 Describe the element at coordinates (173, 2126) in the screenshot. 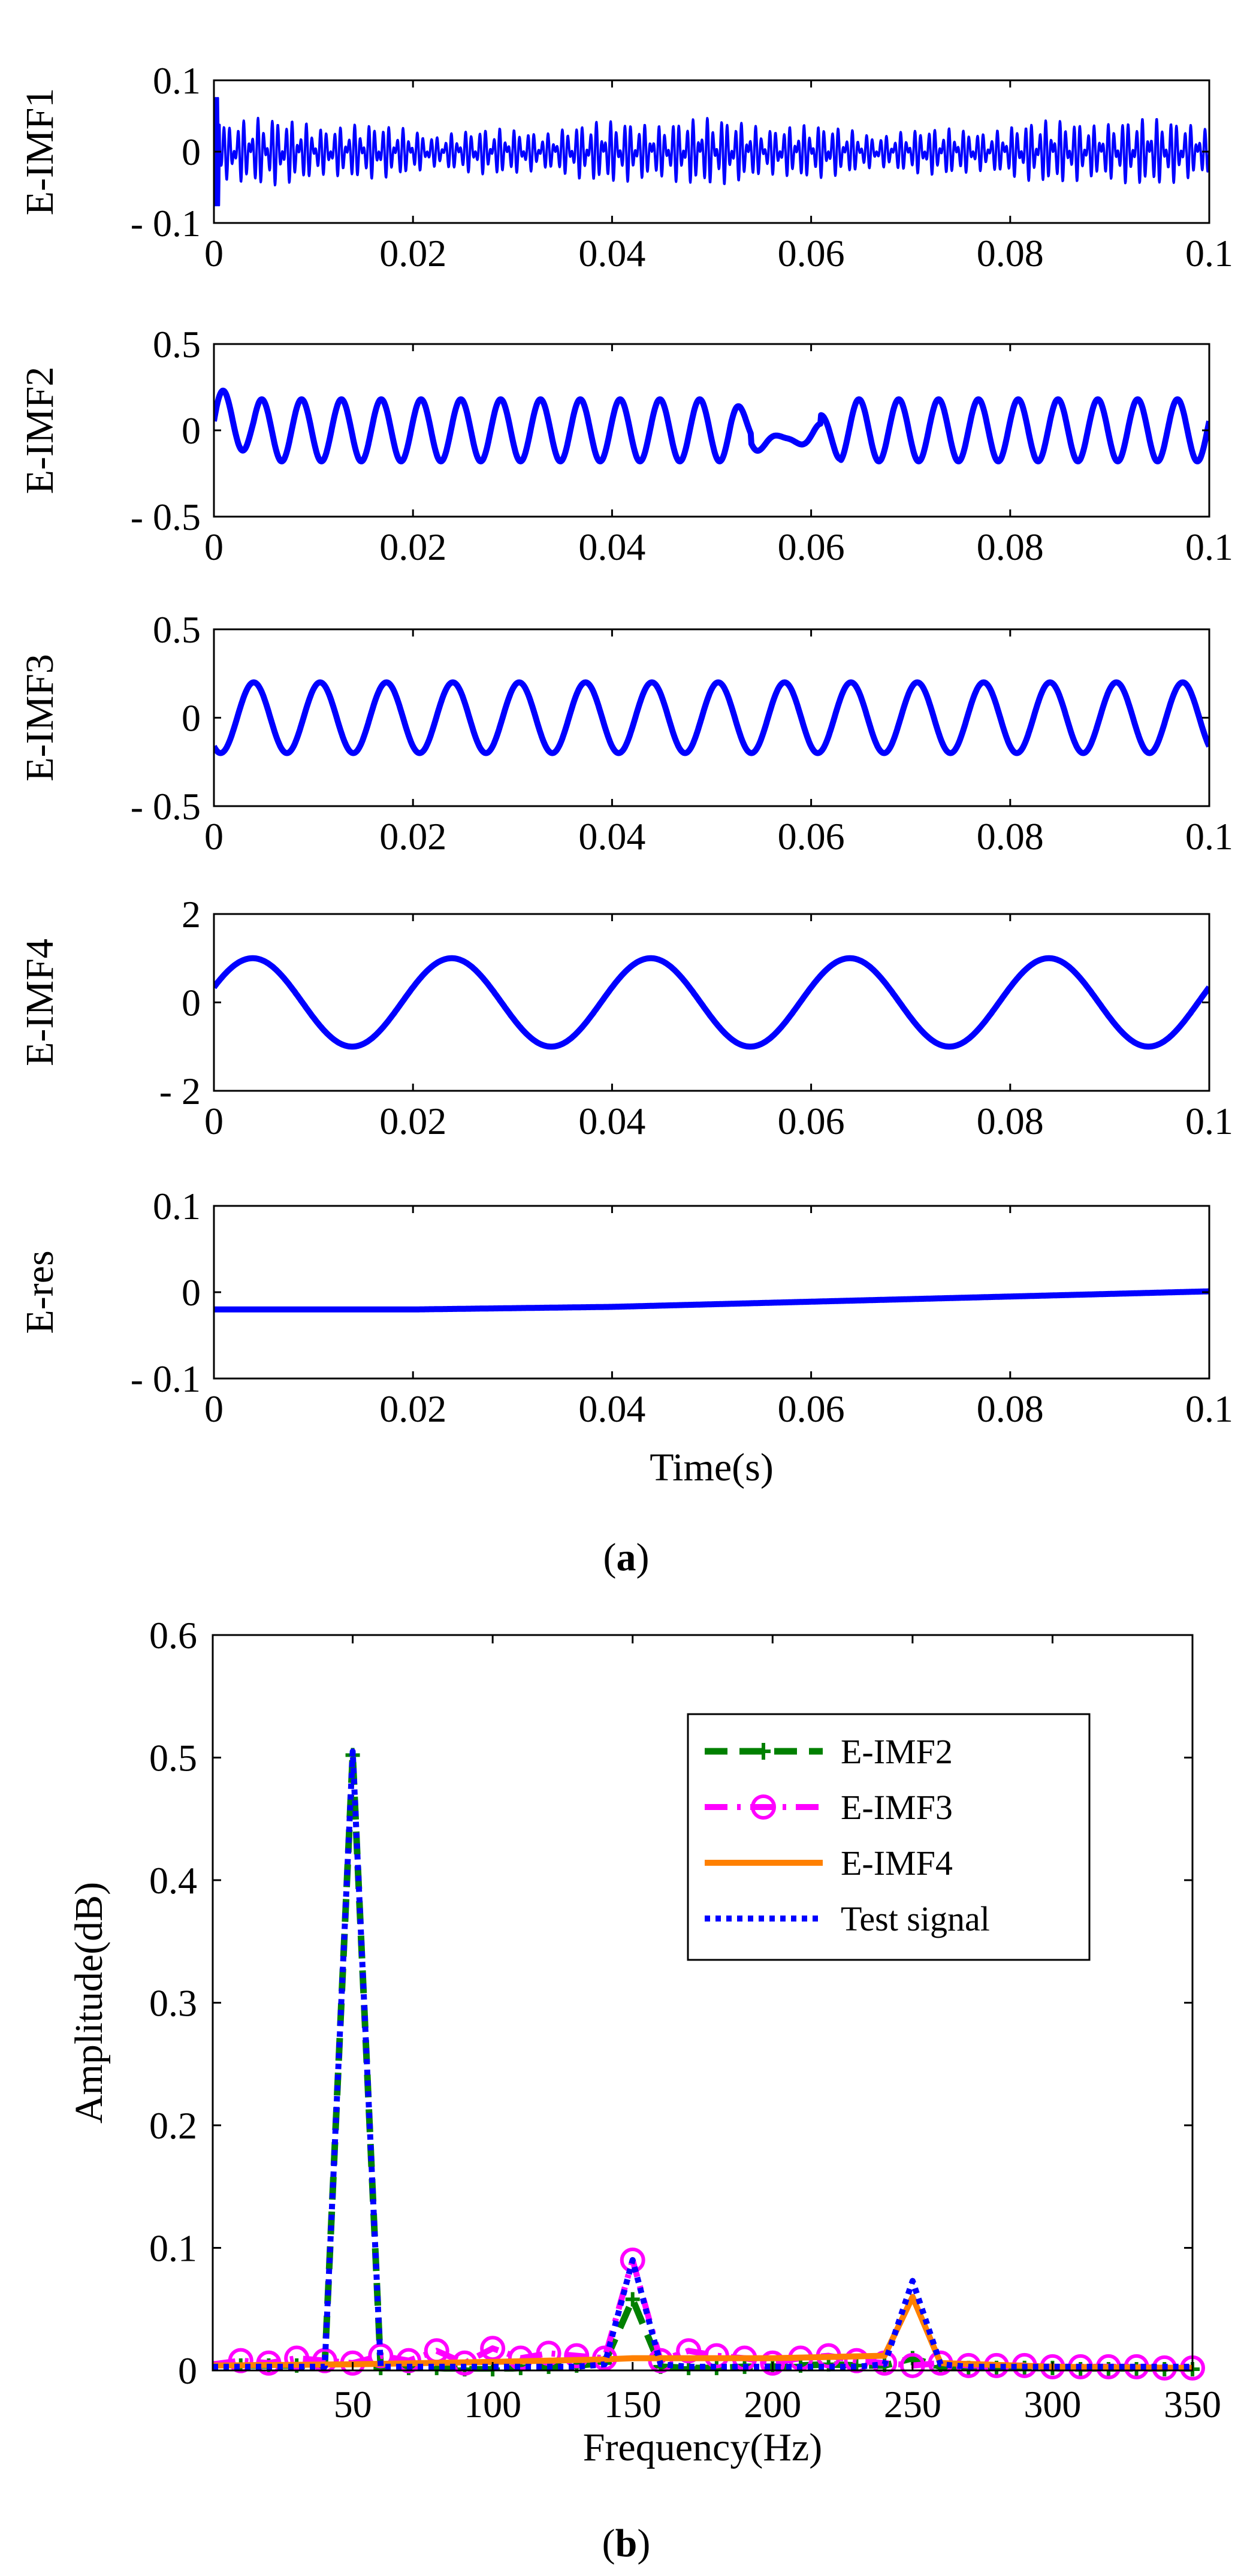

I see `y-tick-label: 0.2` at that location.